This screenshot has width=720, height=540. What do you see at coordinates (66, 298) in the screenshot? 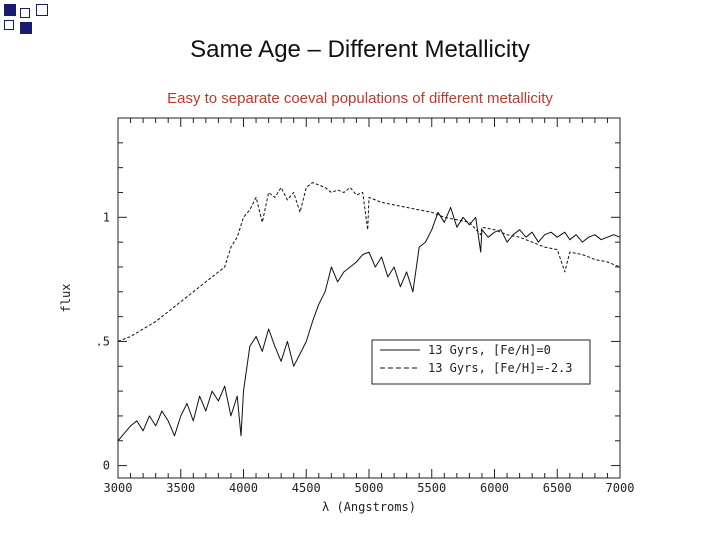
I see `y-axis-label: flux` at bounding box center [66, 298].